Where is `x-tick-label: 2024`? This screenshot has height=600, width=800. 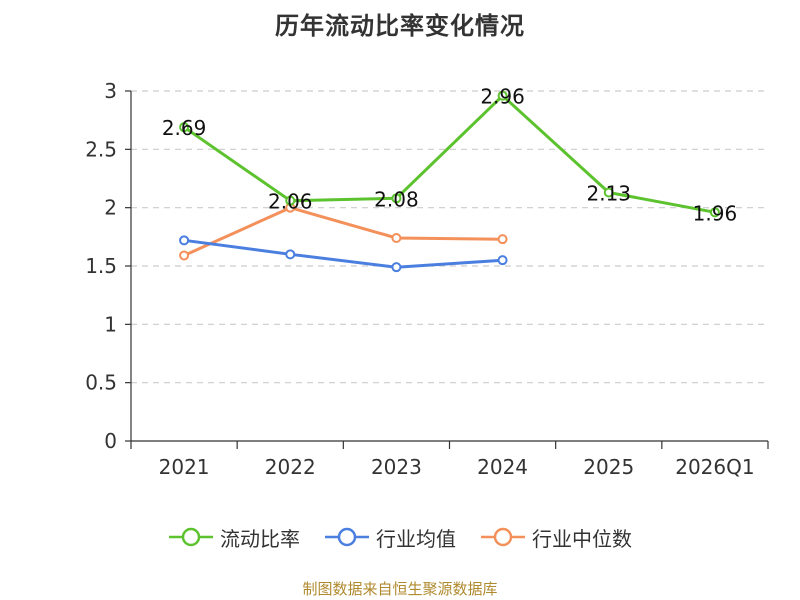 x-tick-label: 2024 is located at coordinates (502, 467).